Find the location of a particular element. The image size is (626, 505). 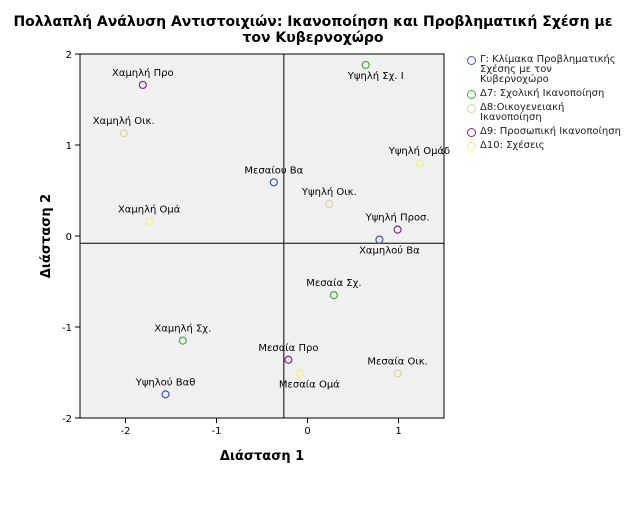

y-tick-label: 2 is located at coordinates (69, 55).